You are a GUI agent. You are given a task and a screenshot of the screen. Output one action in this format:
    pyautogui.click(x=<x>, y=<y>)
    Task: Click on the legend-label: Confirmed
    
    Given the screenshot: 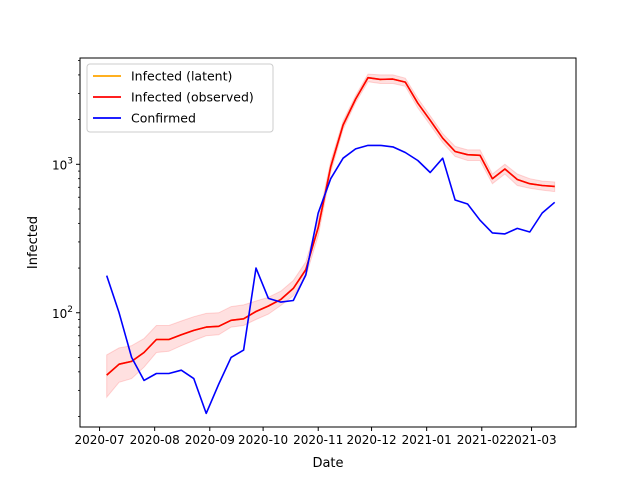 What is the action you would take?
    pyautogui.click(x=163, y=118)
    